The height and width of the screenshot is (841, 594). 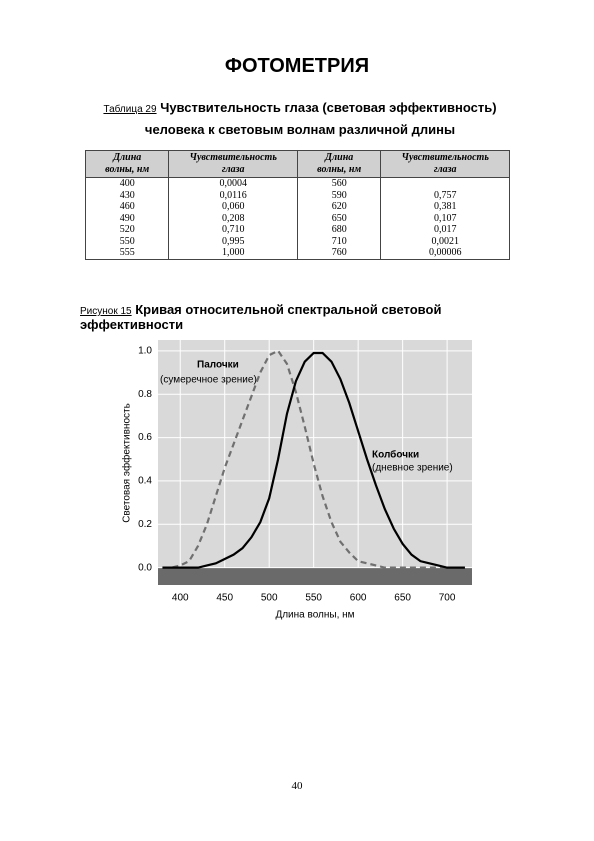 I want to click on table-cell: 620, so click(x=339, y=207).